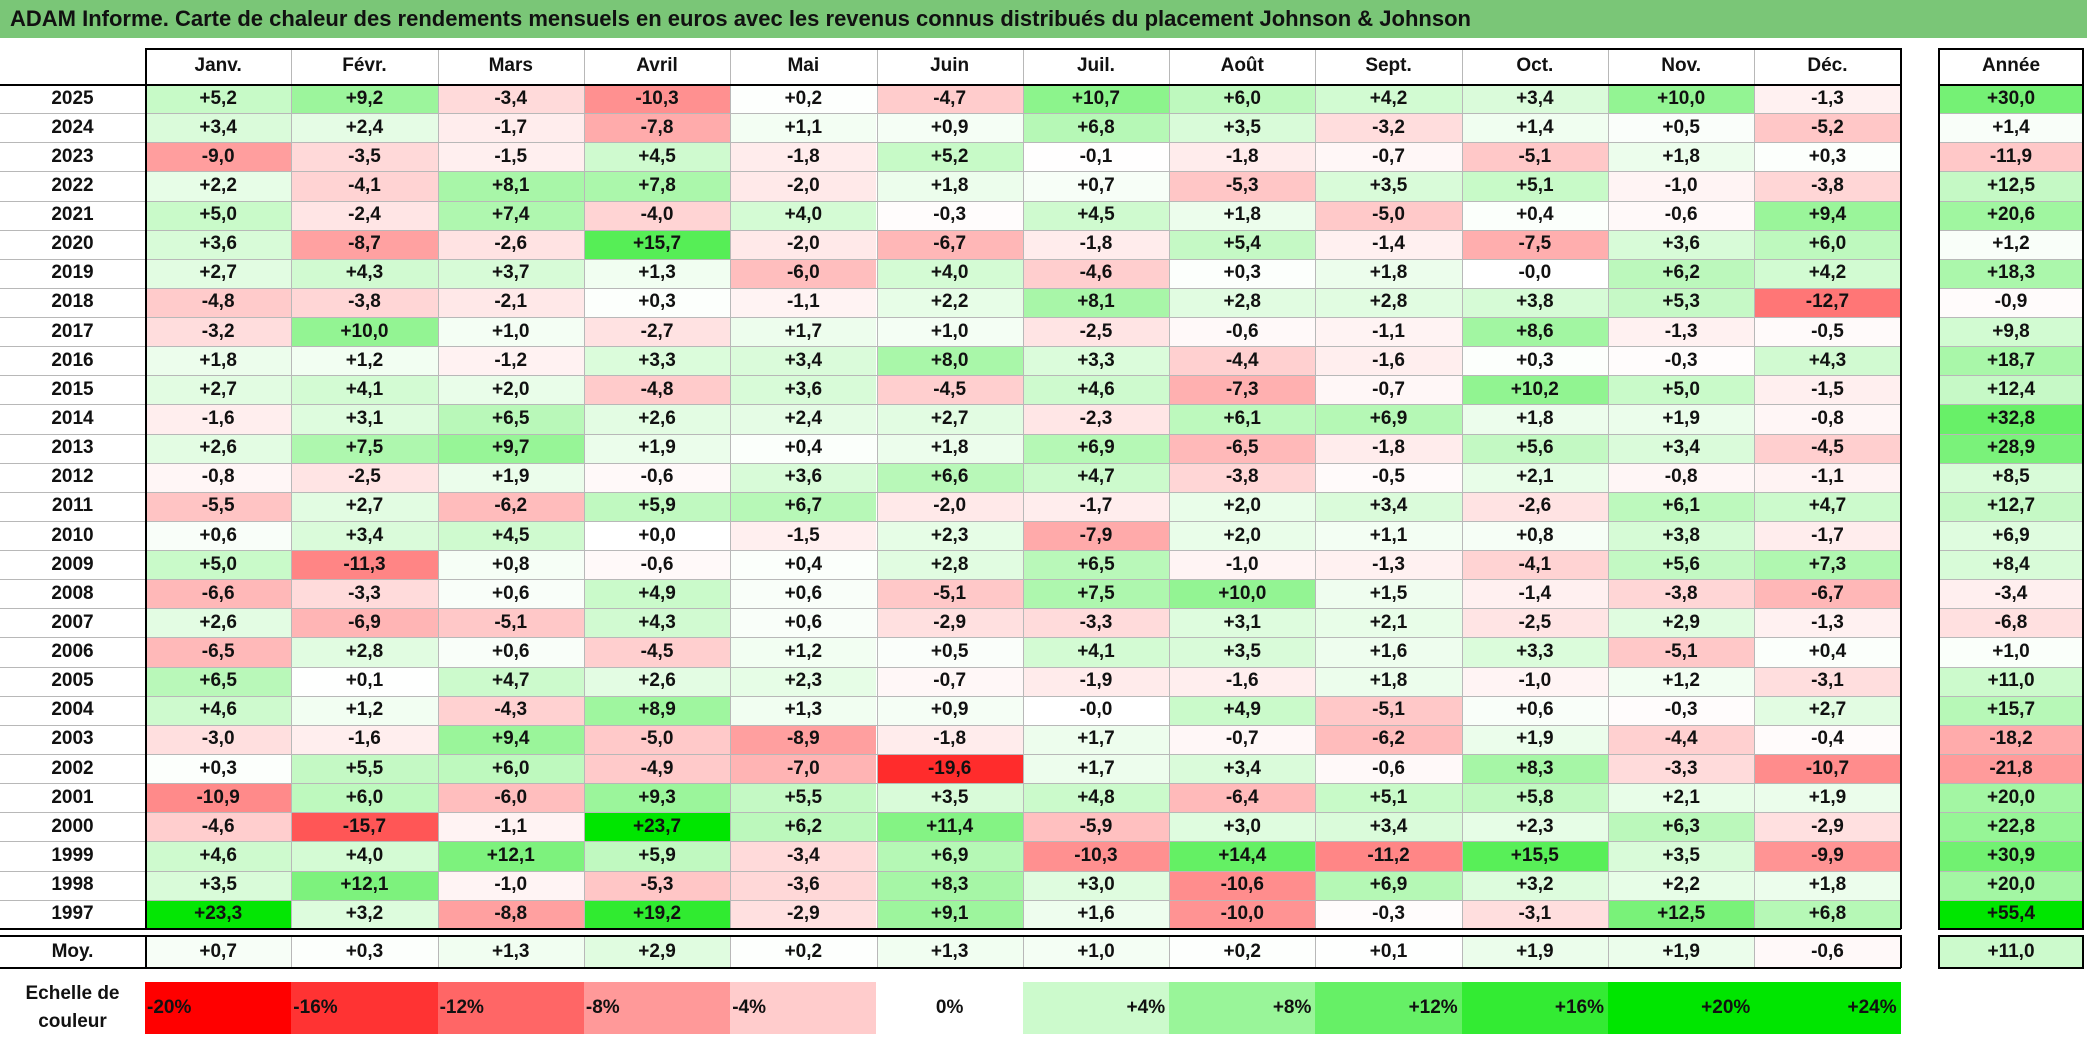 The width and height of the screenshot is (2087, 1037). I want to click on heatmap-cell: -3,8, so click(1827, 186).